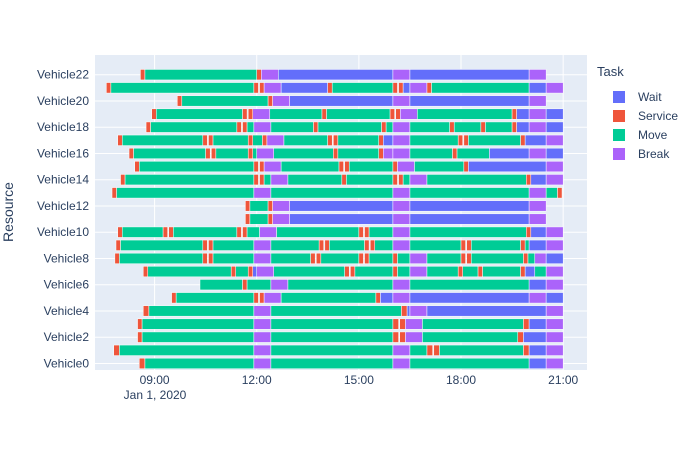 The width and height of the screenshot is (700, 455). What do you see at coordinates (637, 112) in the screenshot?
I see `legend: Task Wait Service Move Break` at bounding box center [637, 112].